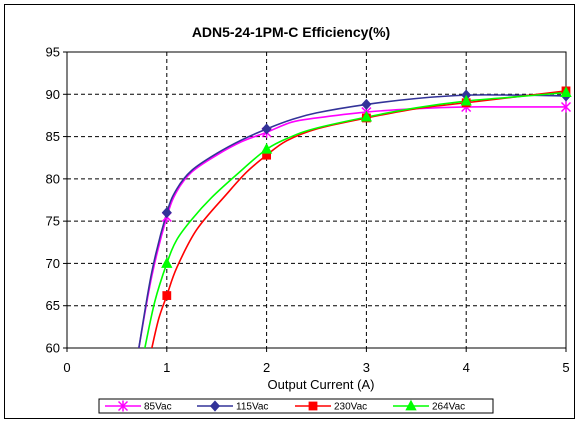 The width and height of the screenshot is (578, 423). I want to click on legend-item-85vac: 85Vac, so click(138, 406).